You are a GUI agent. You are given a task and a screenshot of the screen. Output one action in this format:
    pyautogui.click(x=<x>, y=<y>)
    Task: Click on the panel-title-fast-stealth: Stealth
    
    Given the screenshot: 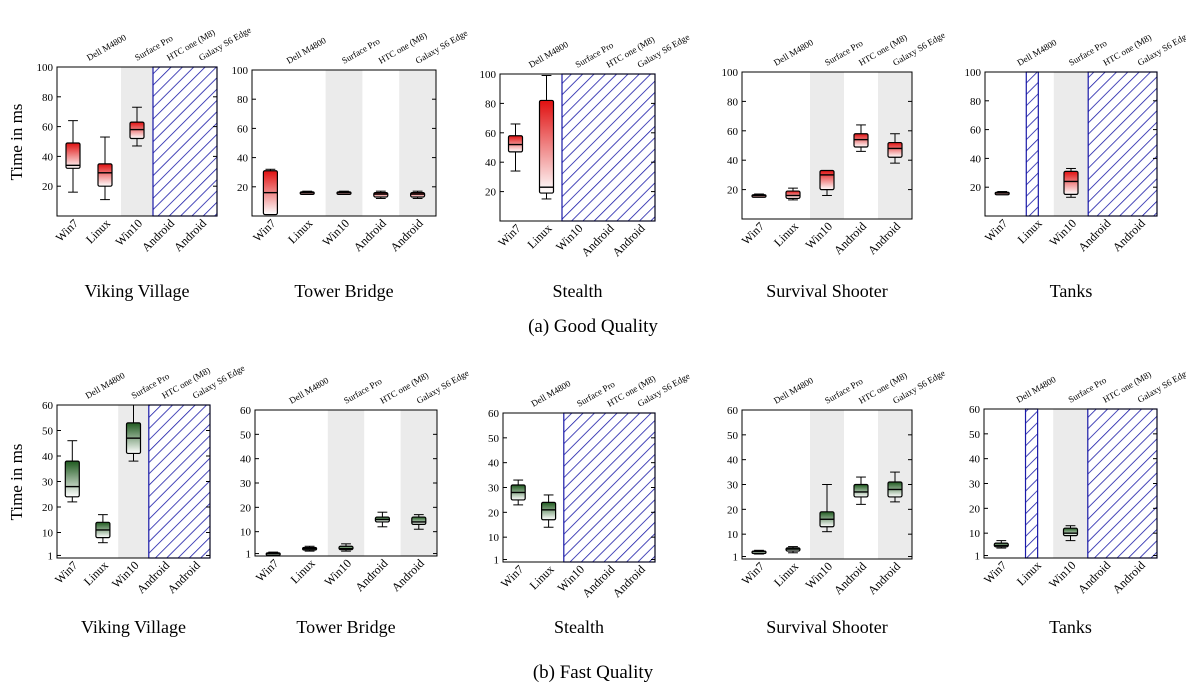 What is the action you would take?
    pyautogui.click(x=579, y=627)
    